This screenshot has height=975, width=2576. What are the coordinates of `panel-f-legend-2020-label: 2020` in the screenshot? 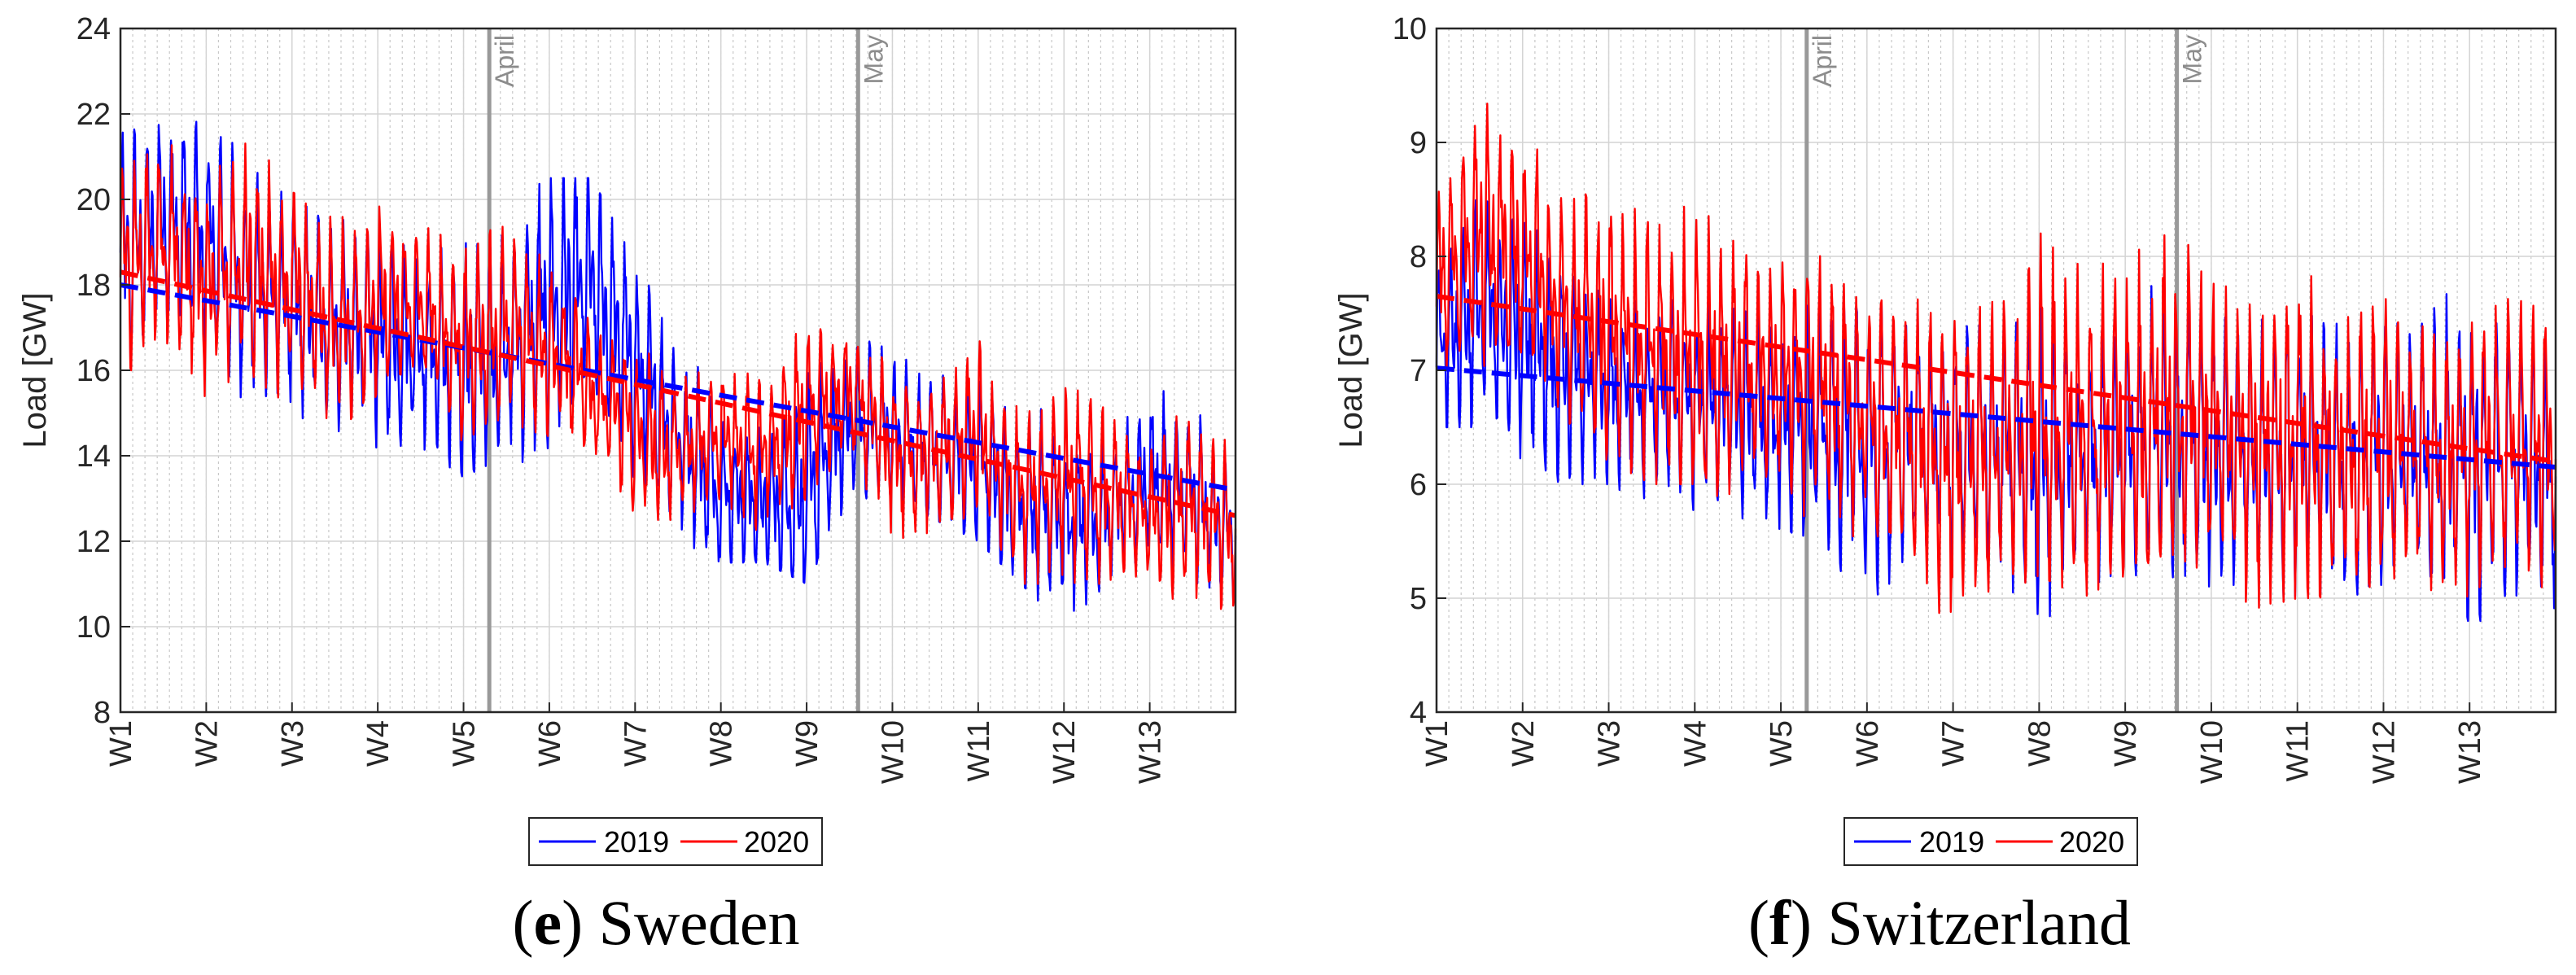 It's located at (2091, 842).